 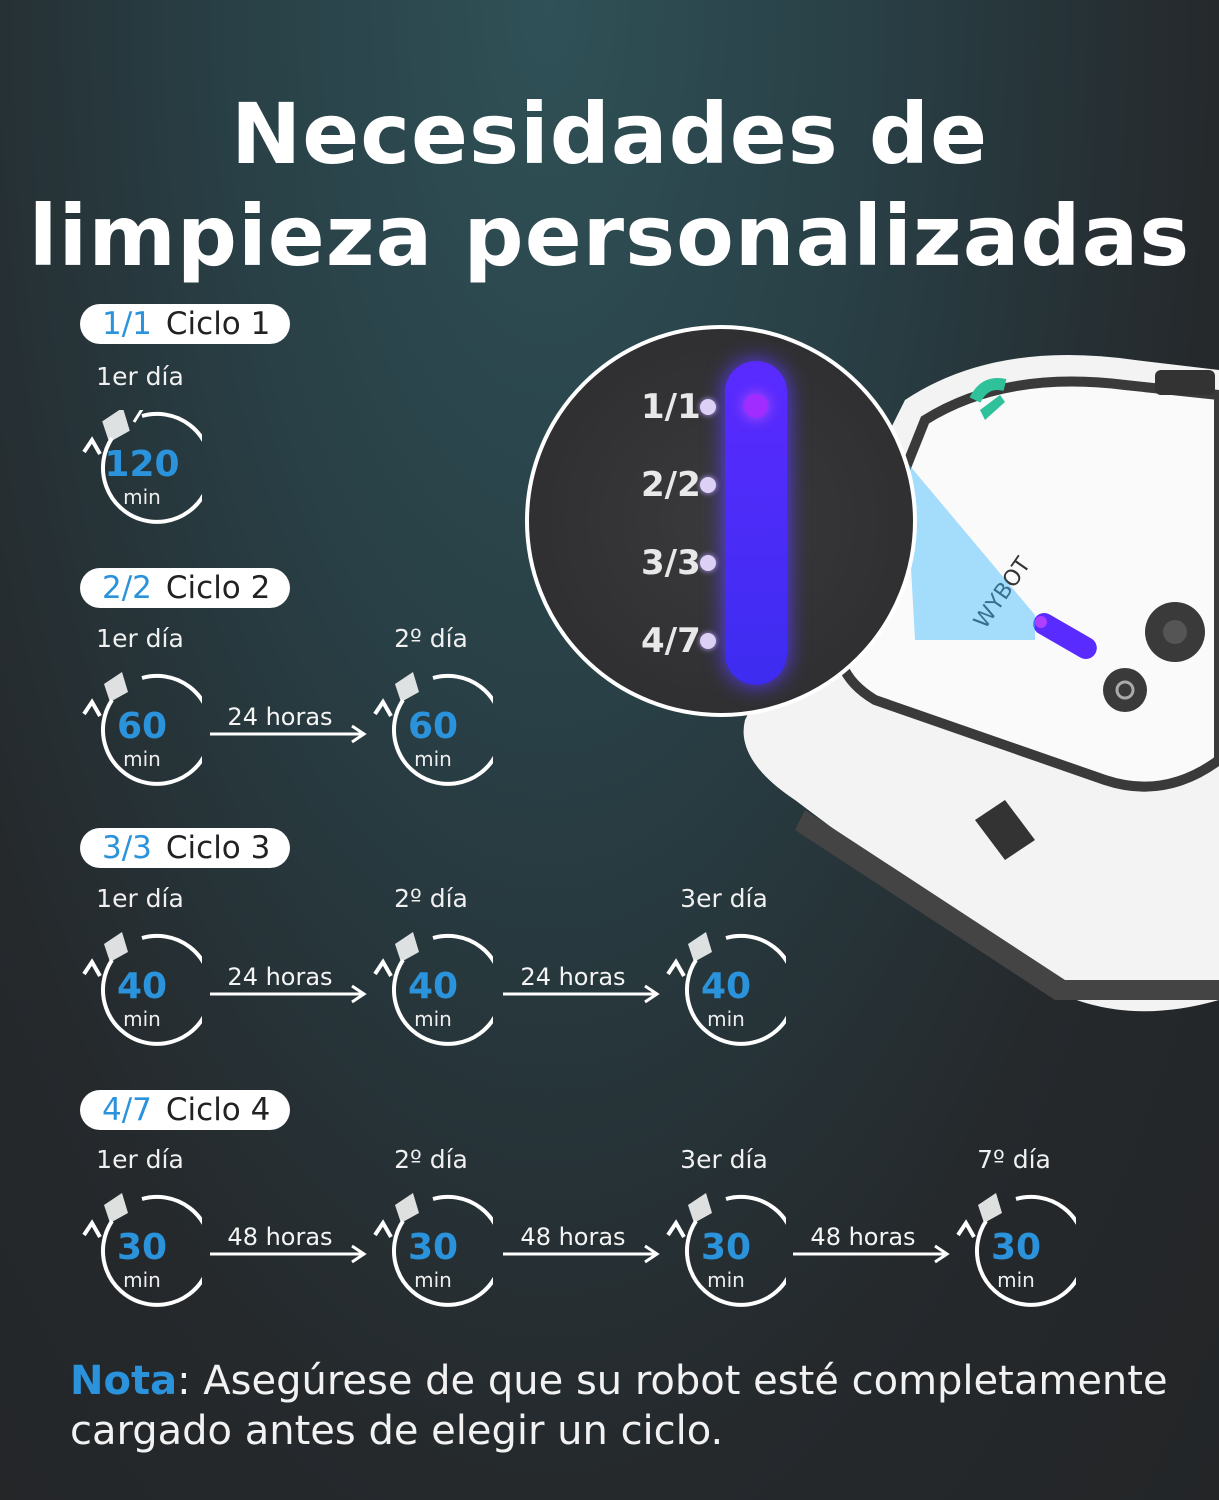 What do you see at coordinates (127, 324) in the screenshot?
I see `cycle-fraction: 1/1` at bounding box center [127, 324].